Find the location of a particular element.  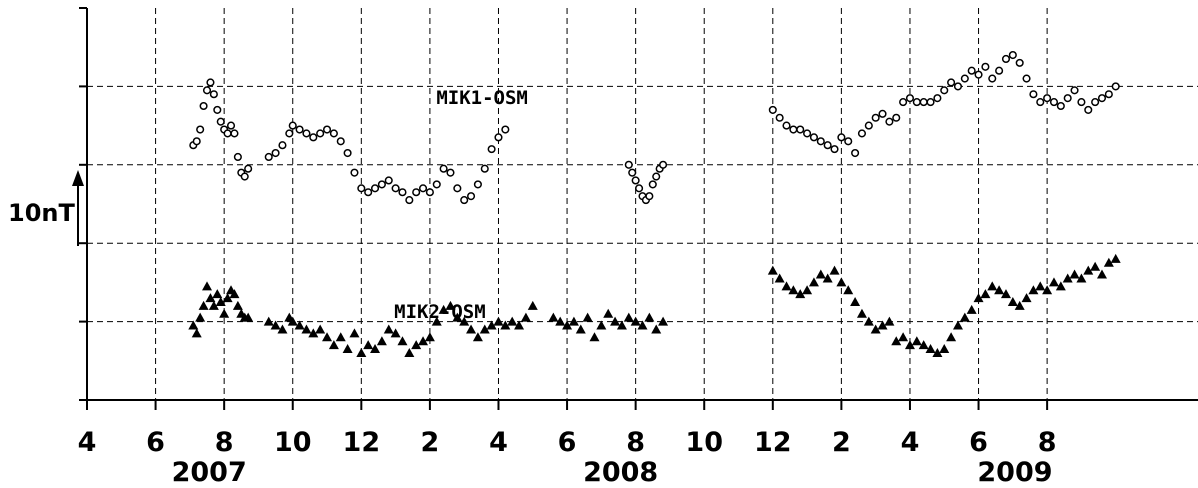

scale-bar: 10nT is located at coordinates (46, 208).